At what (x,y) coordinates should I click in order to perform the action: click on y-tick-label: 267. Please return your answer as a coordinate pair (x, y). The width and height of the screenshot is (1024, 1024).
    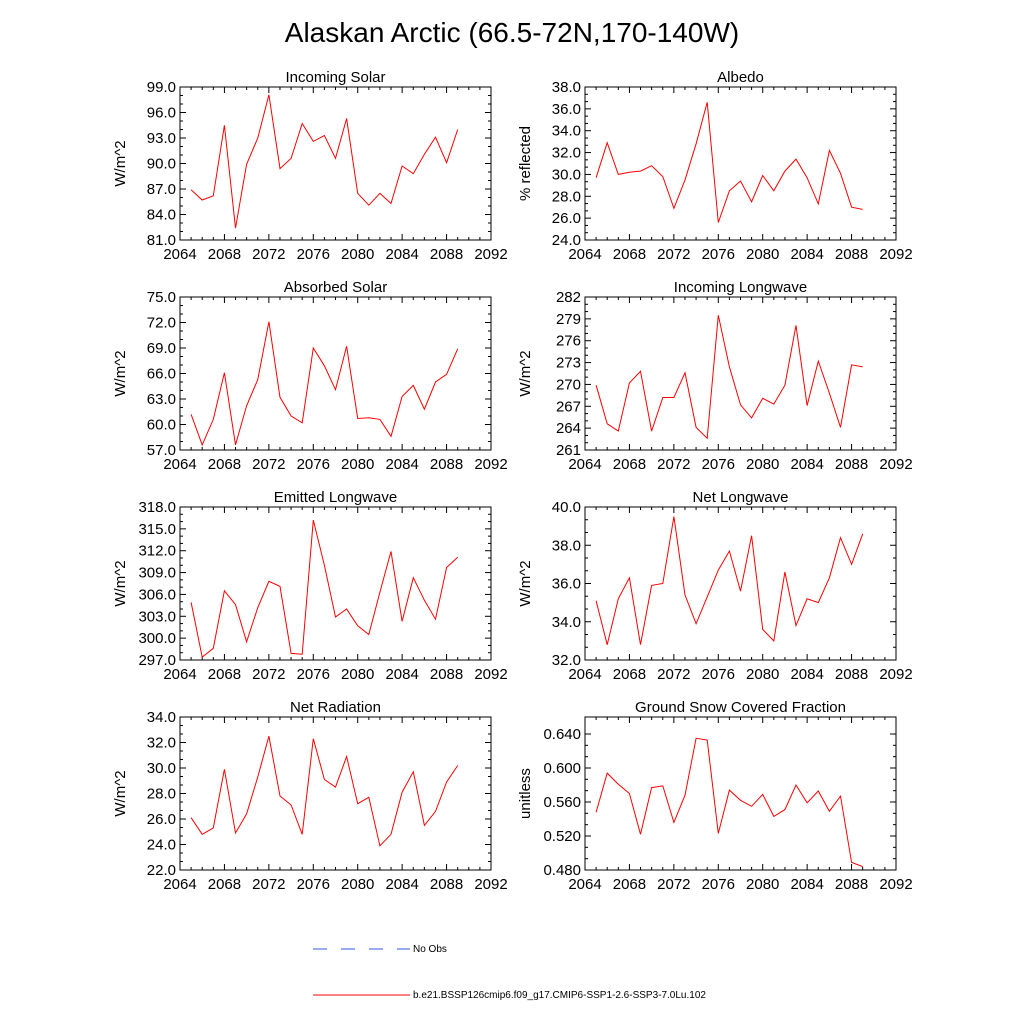
    Looking at the image, I should click on (568, 406).